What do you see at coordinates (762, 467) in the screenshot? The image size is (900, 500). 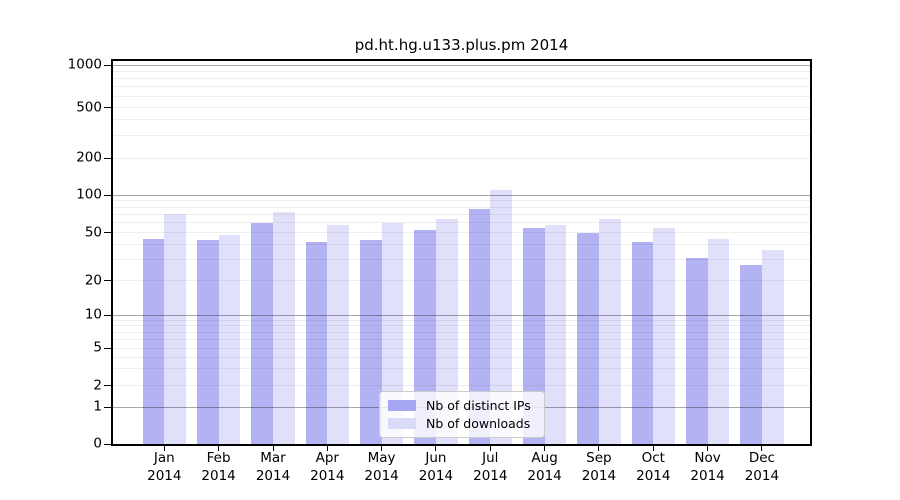 I see `x-tick-label: Dec 2014` at bounding box center [762, 467].